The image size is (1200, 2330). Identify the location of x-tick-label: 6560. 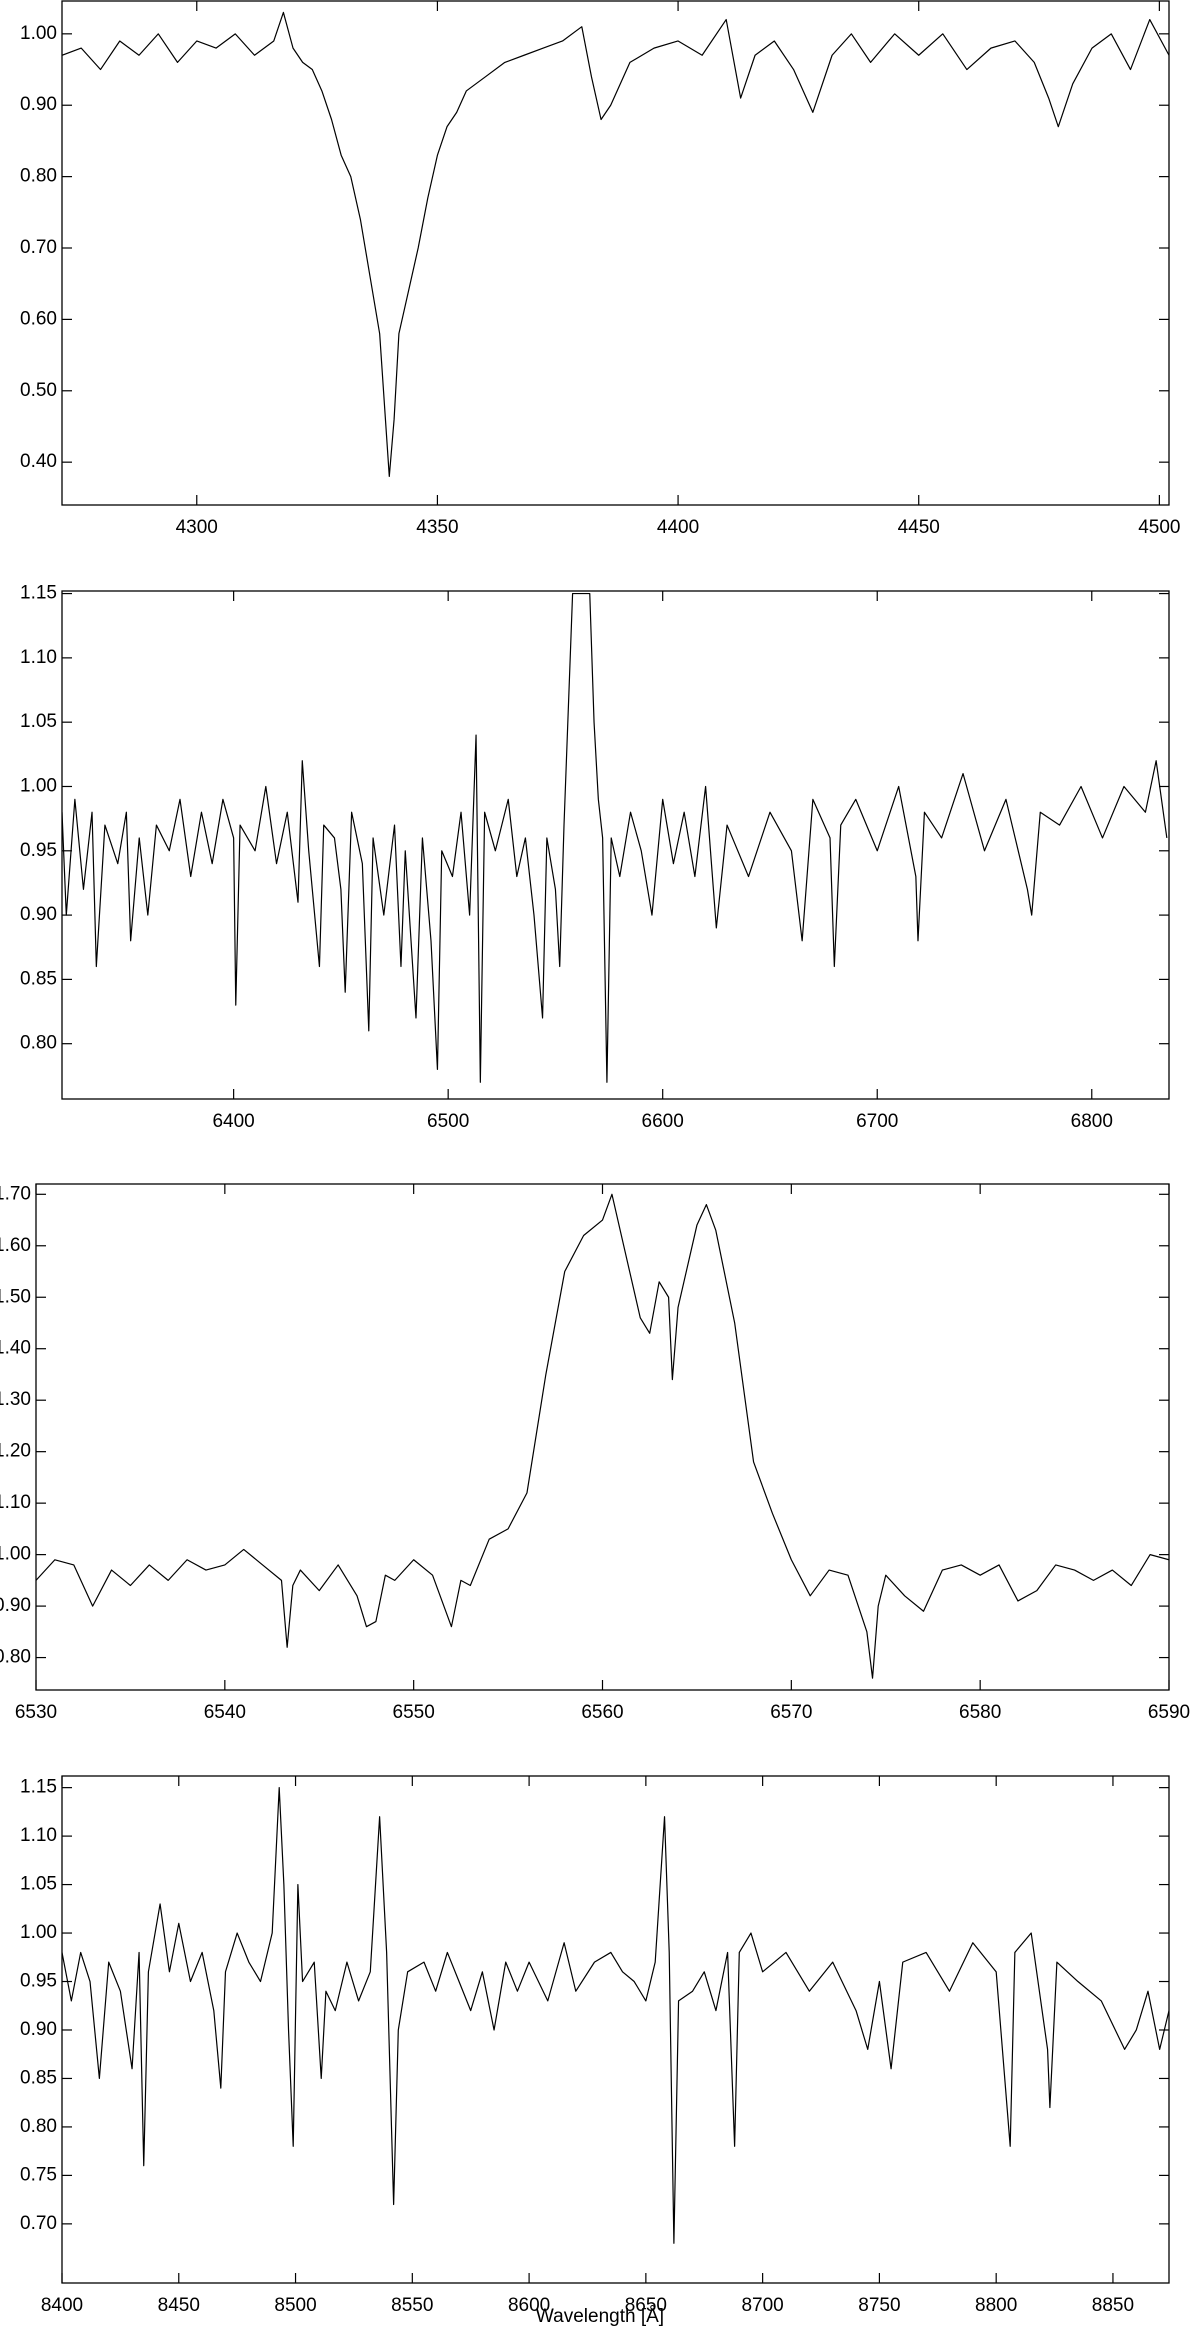
(602, 1712).